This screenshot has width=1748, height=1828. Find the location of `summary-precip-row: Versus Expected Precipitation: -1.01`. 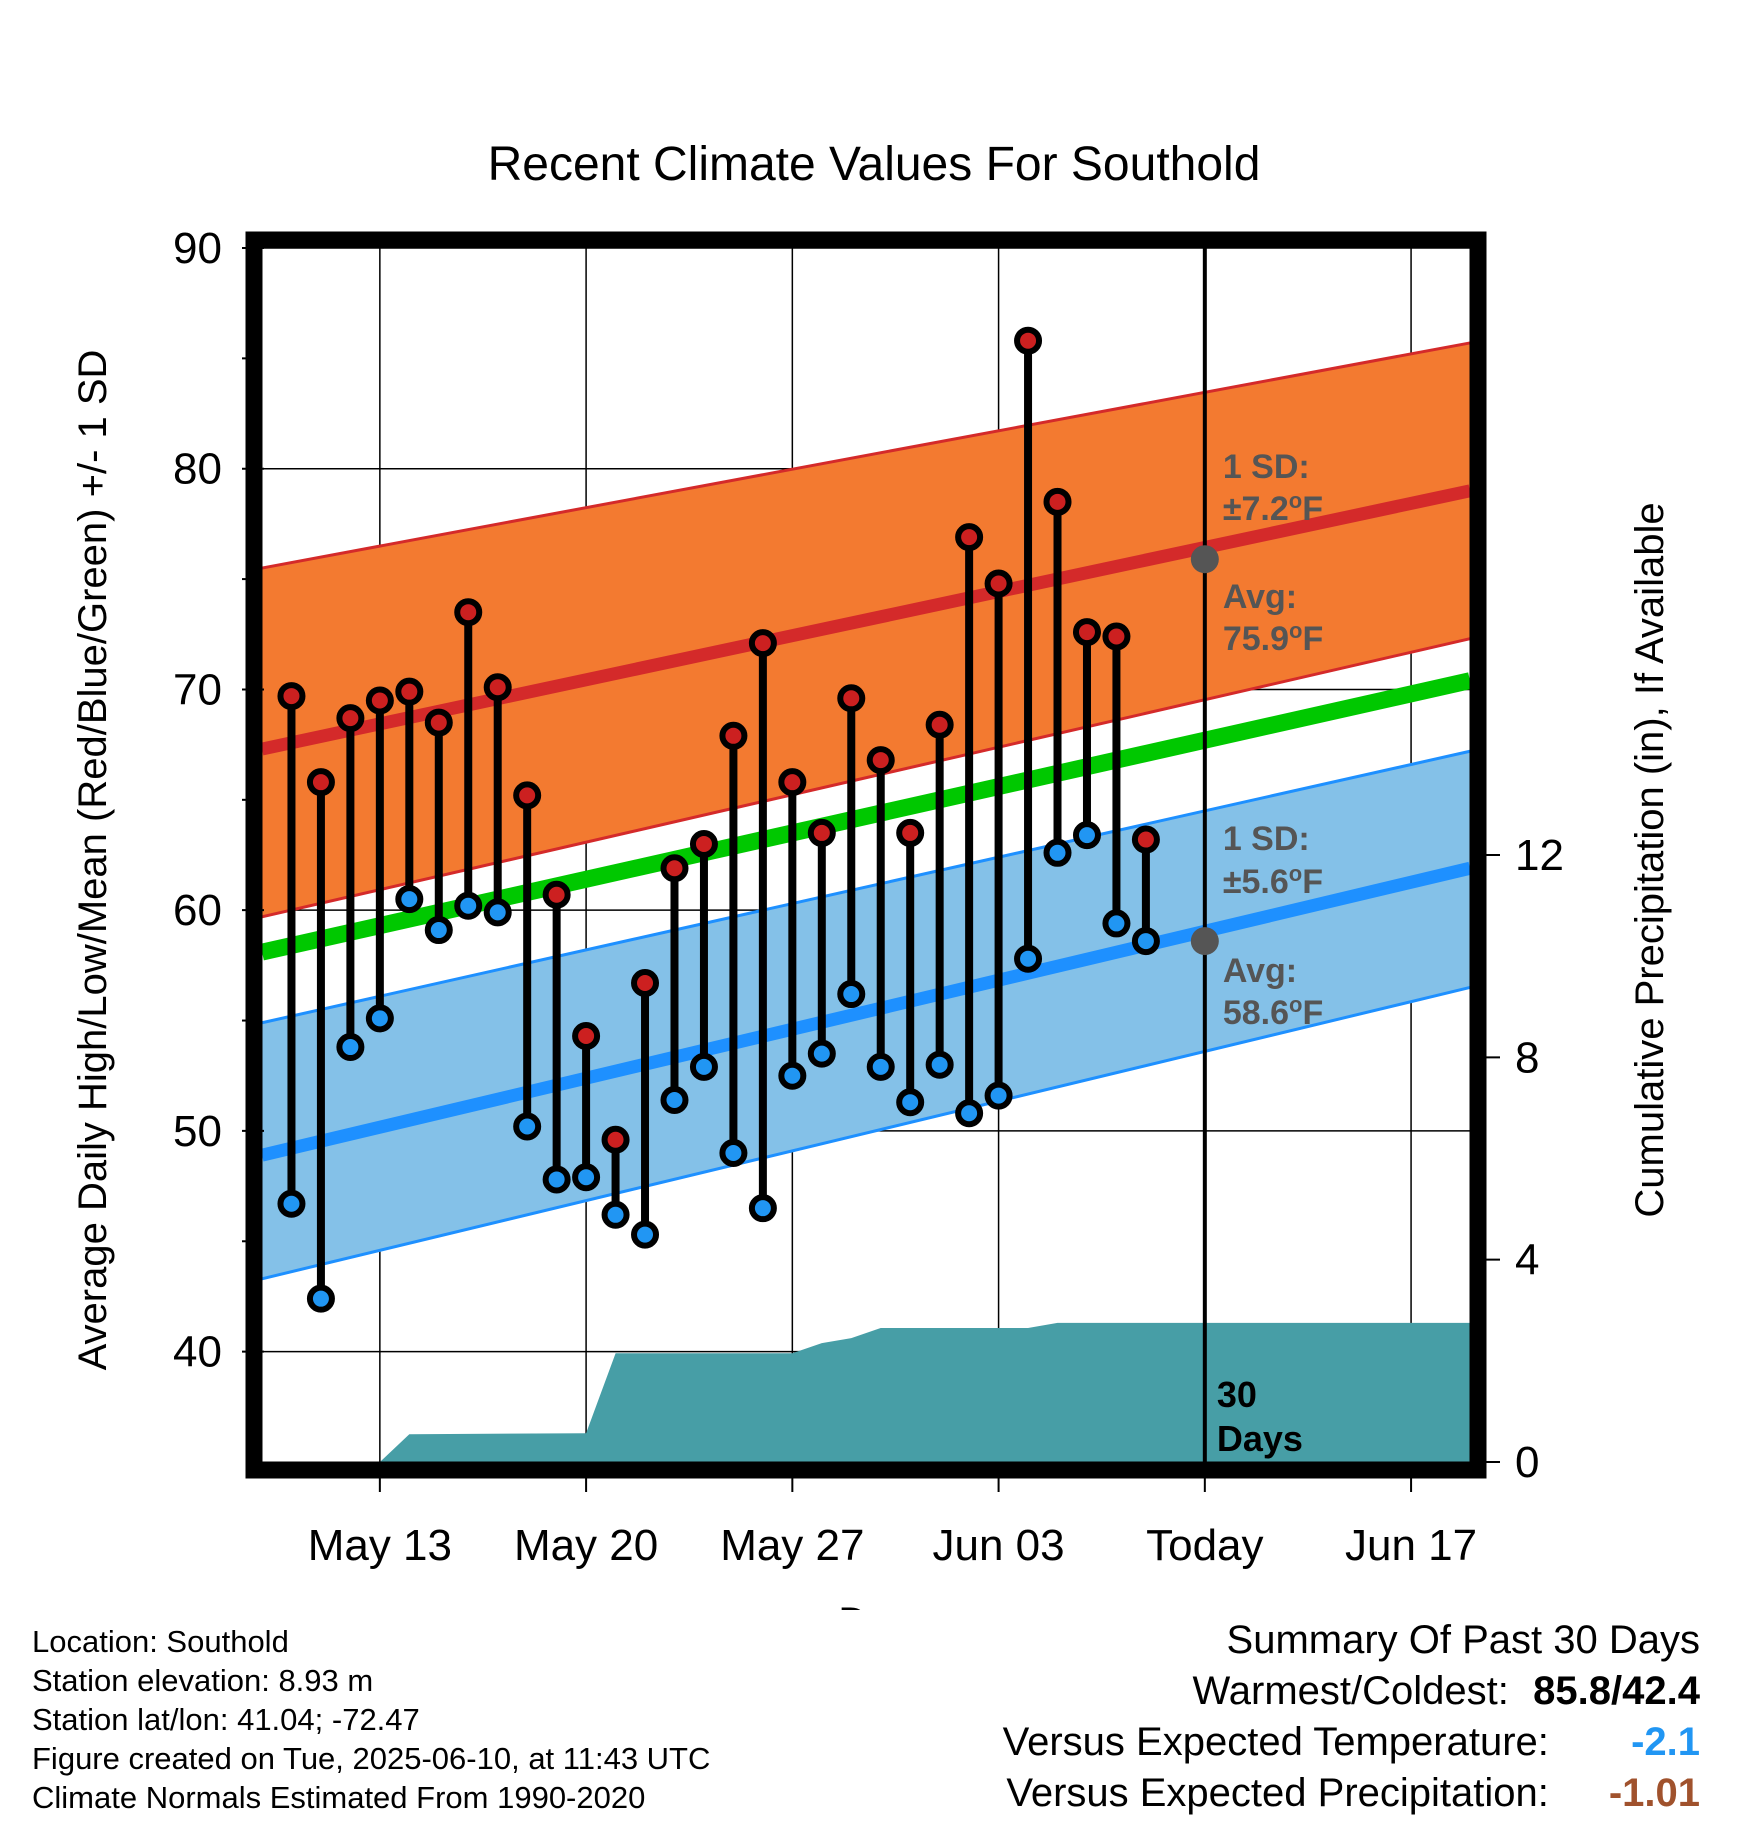

summary-precip-row: Versus Expected Precipitation: -1.01 is located at coordinates (1351, 1793).